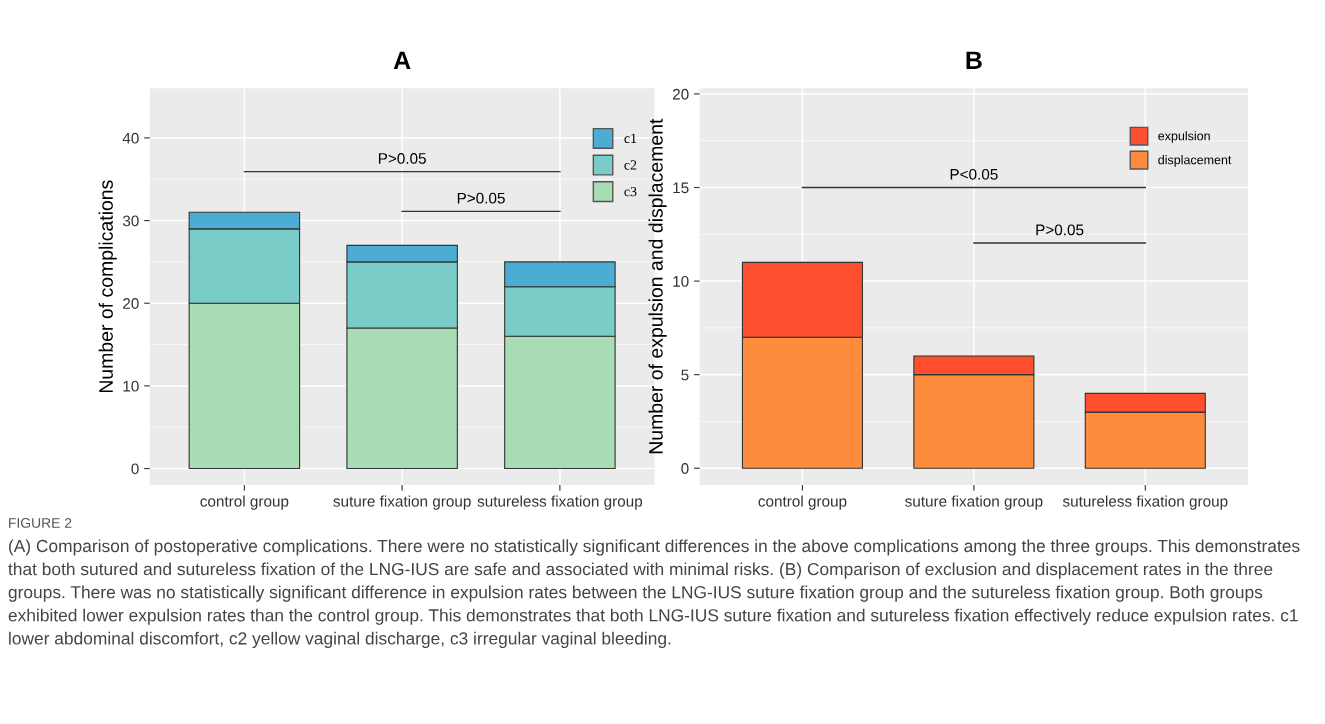 This screenshot has height=724, width=1325. Describe the element at coordinates (130, 221) in the screenshot. I see `y-tick-label: 30` at that location.